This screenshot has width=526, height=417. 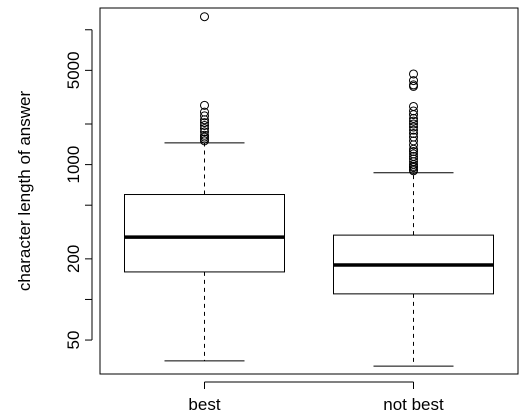 What do you see at coordinates (204, 233) in the screenshot?
I see `iqr-box` at bounding box center [204, 233].